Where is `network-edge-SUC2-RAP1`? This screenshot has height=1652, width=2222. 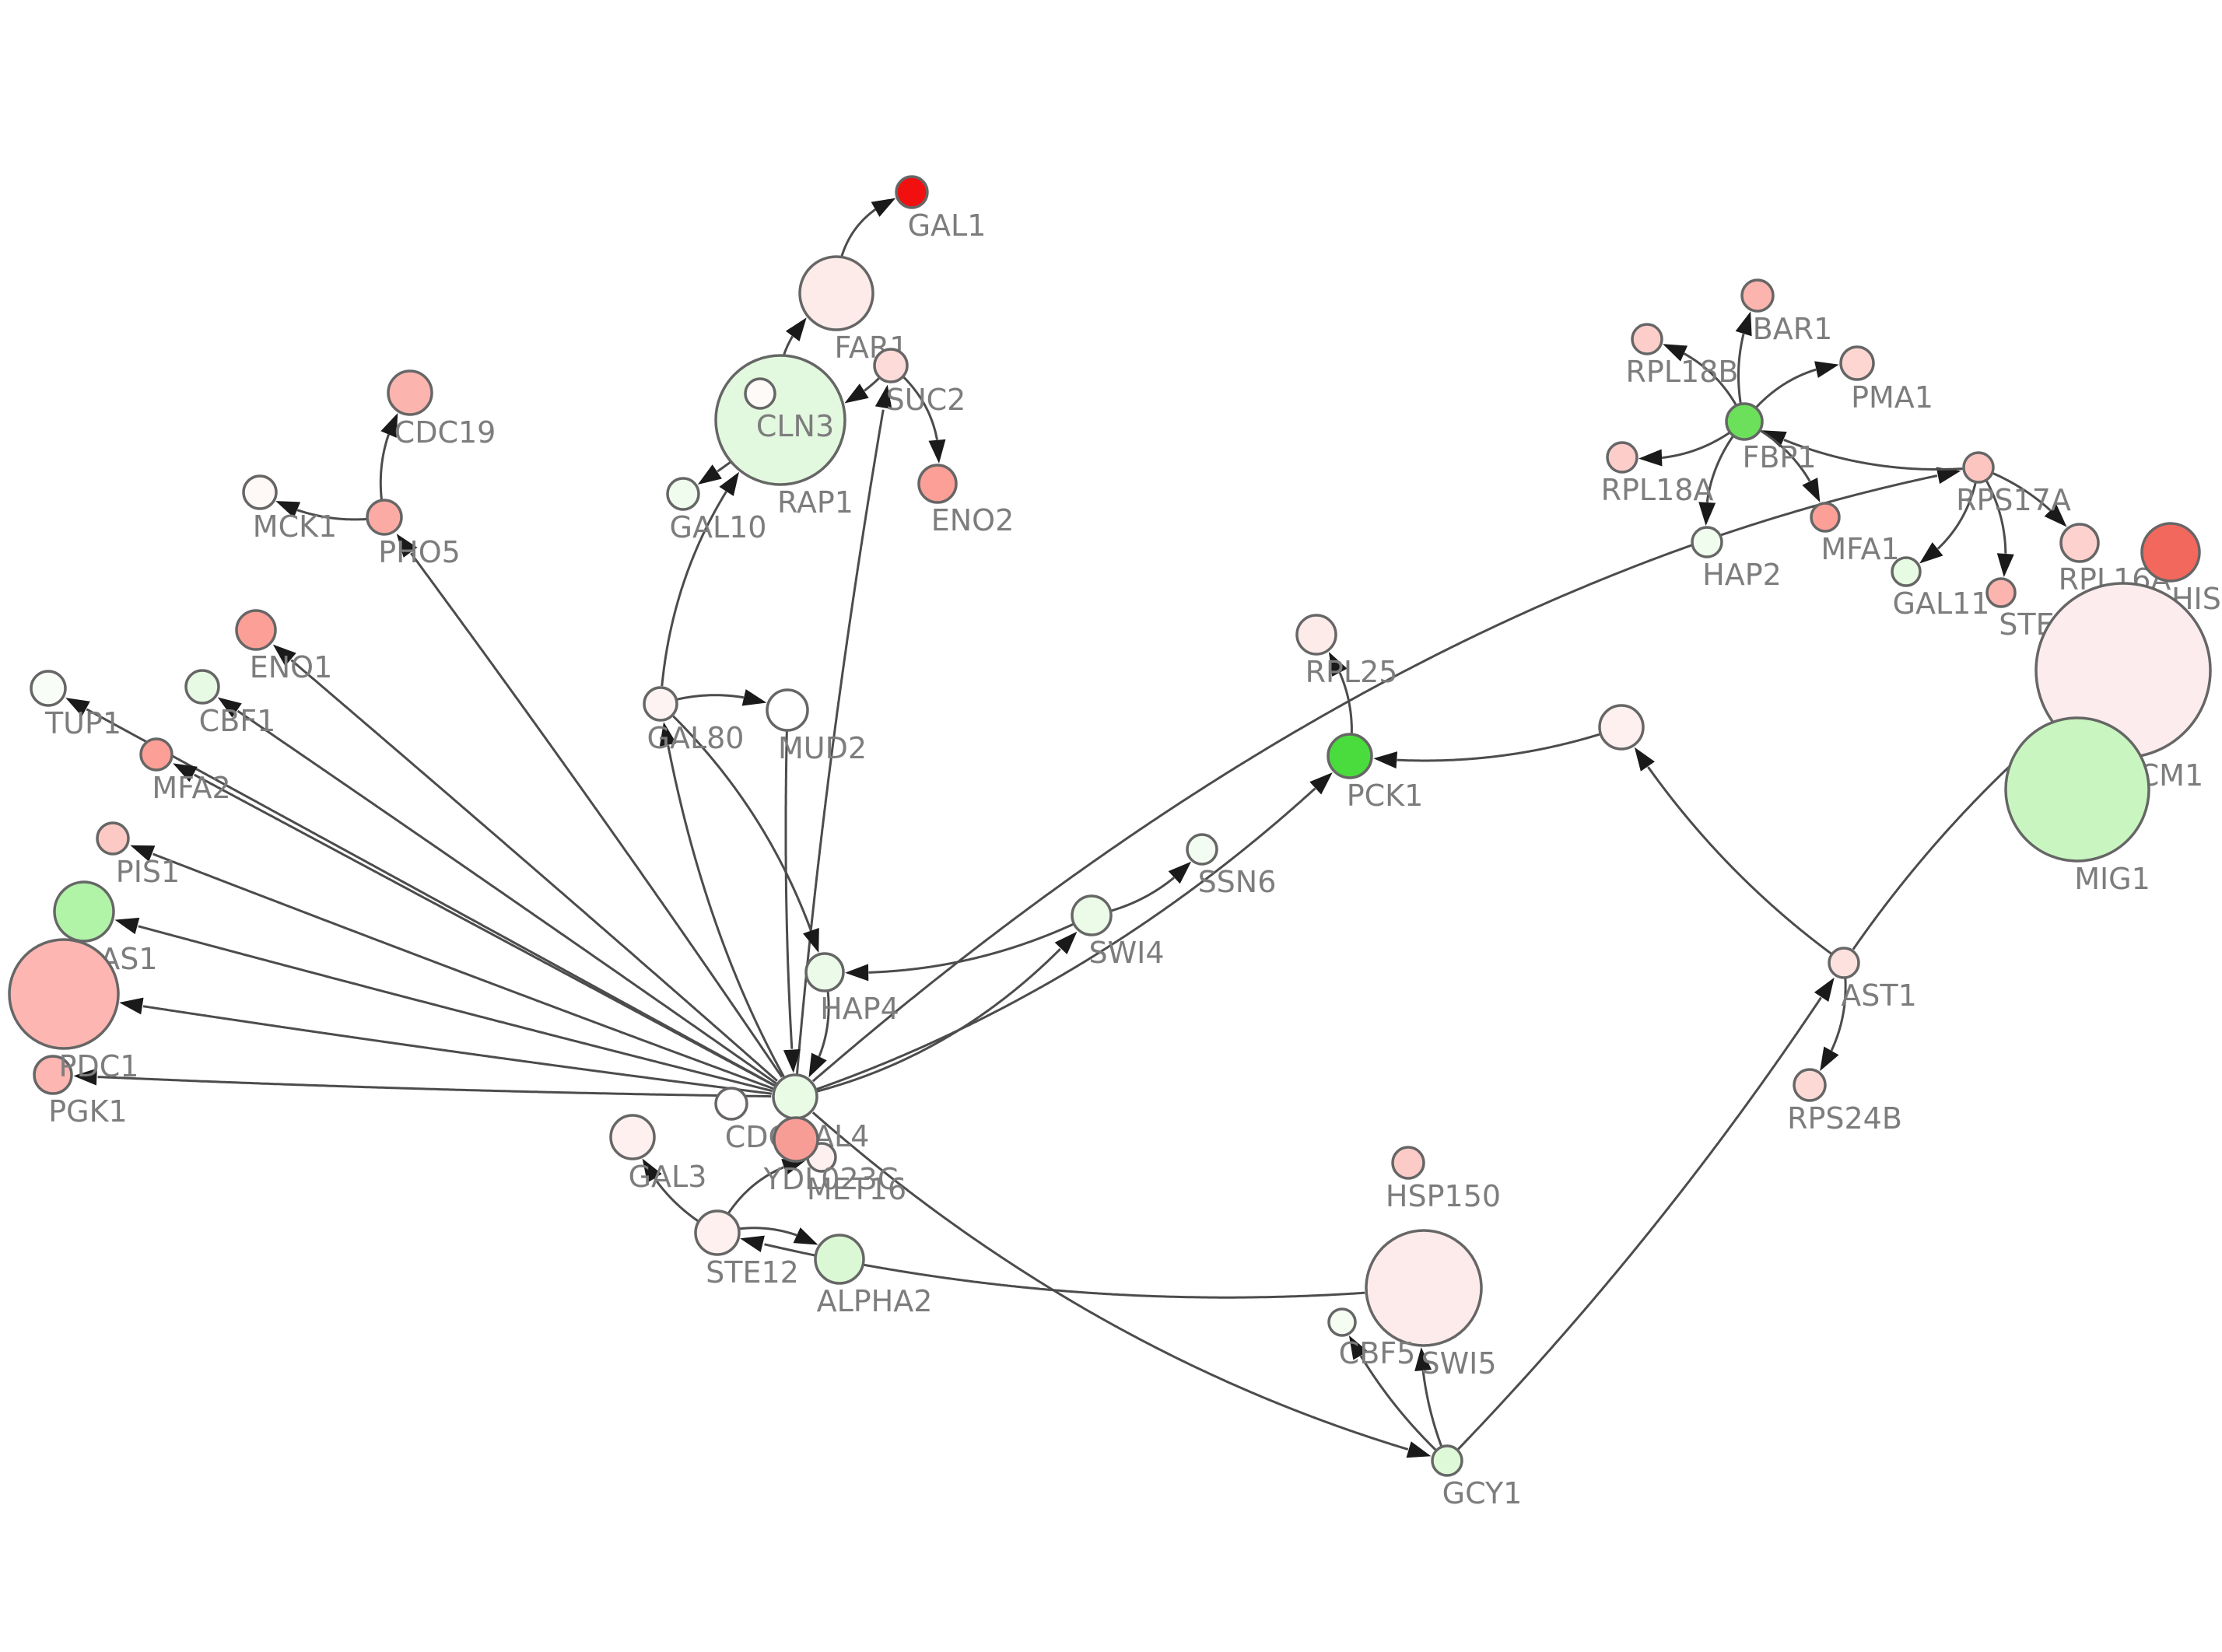 network-edge-SUC2-RAP1 is located at coordinates (862, 391).